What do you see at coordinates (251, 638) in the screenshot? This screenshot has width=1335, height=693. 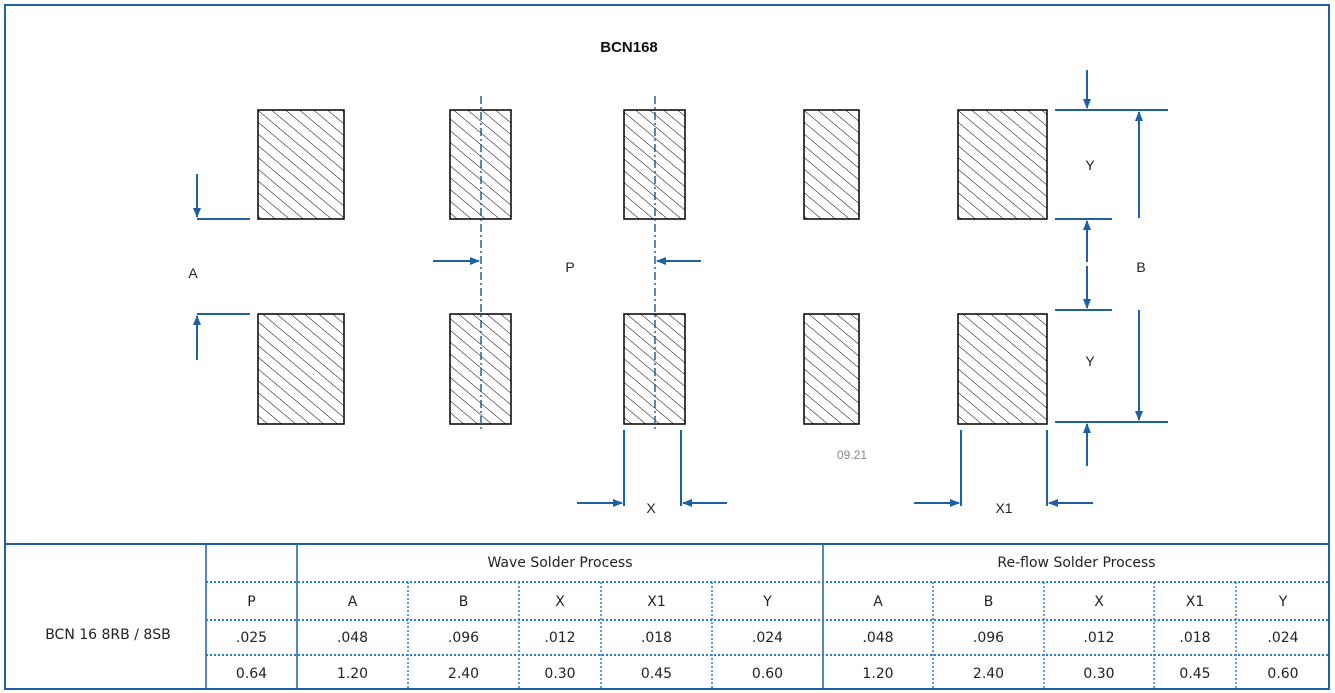 I see `table-cell: .025` at bounding box center [251, 638].